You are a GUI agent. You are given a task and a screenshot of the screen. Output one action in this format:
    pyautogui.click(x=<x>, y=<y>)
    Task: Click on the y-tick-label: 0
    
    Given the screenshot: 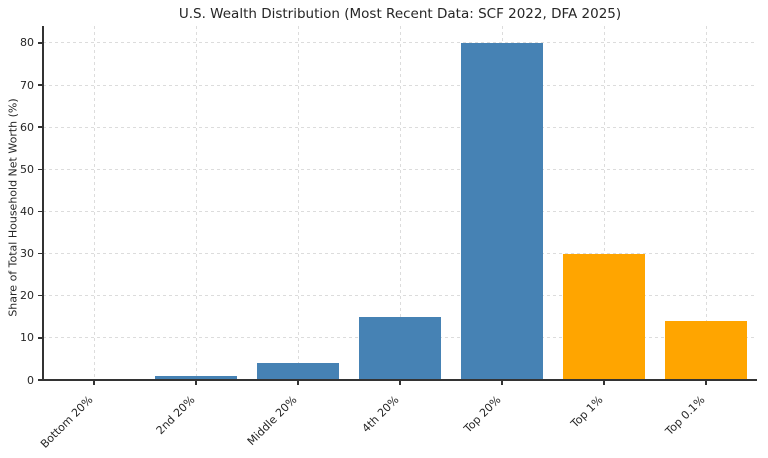 What is the action you would take?
    pyautogui.click(x=30, y=380)
    